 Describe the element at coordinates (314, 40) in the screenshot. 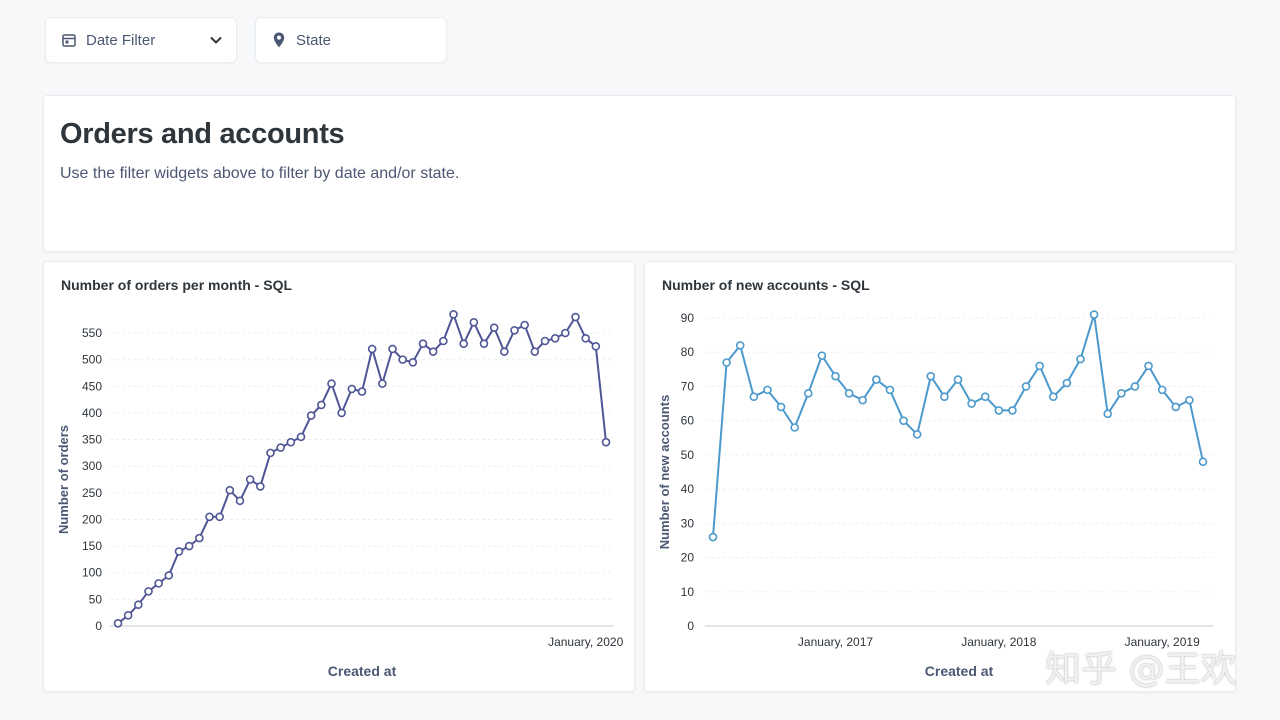

I see `state-filter-label: State` at that location.